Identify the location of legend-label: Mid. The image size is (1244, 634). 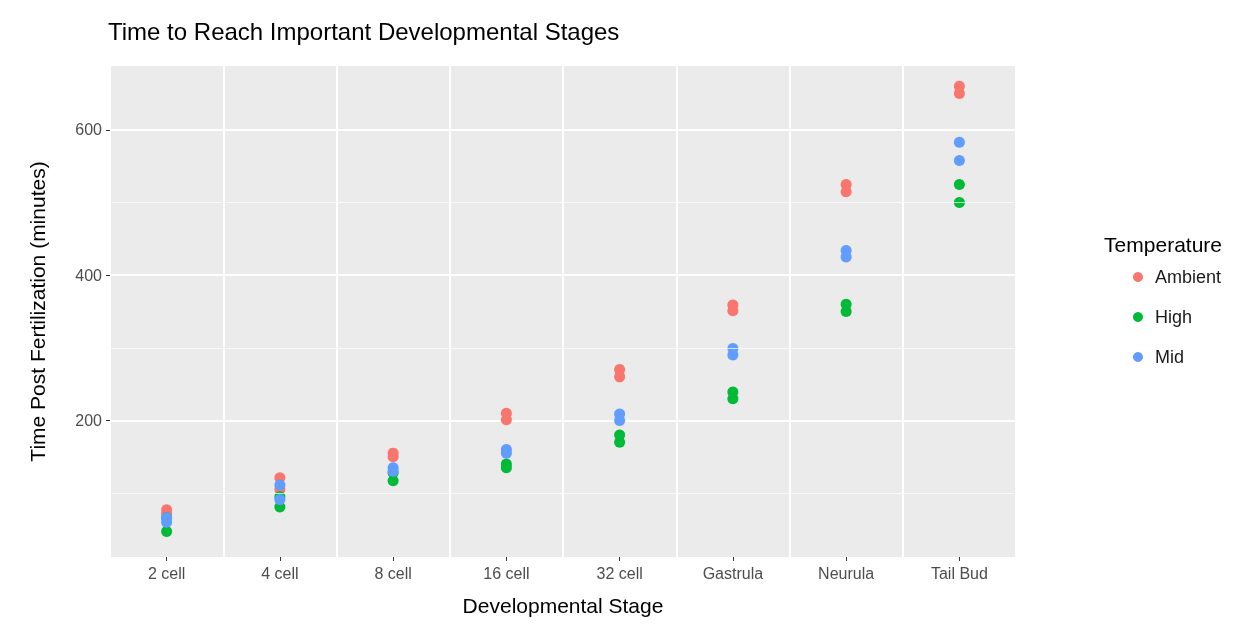
(1169, 357).